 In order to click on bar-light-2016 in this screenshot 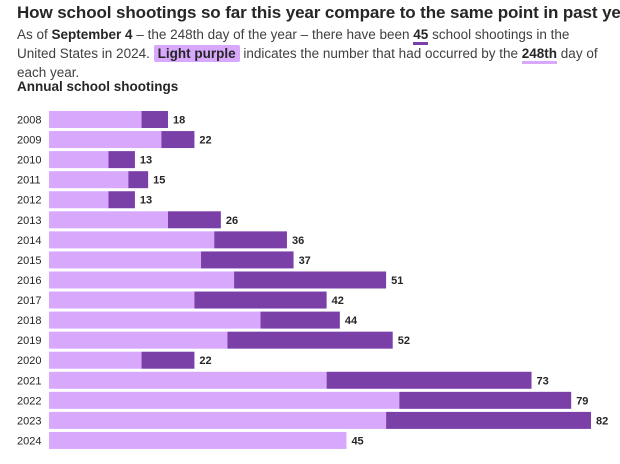, I will do `click(142, 280)`.